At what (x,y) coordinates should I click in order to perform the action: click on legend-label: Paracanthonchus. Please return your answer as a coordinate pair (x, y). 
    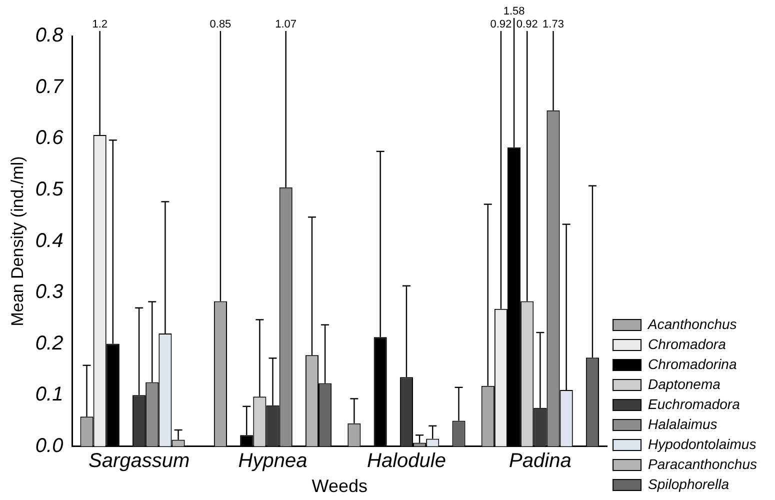
    Looking at the image, I should click on (703, 464).